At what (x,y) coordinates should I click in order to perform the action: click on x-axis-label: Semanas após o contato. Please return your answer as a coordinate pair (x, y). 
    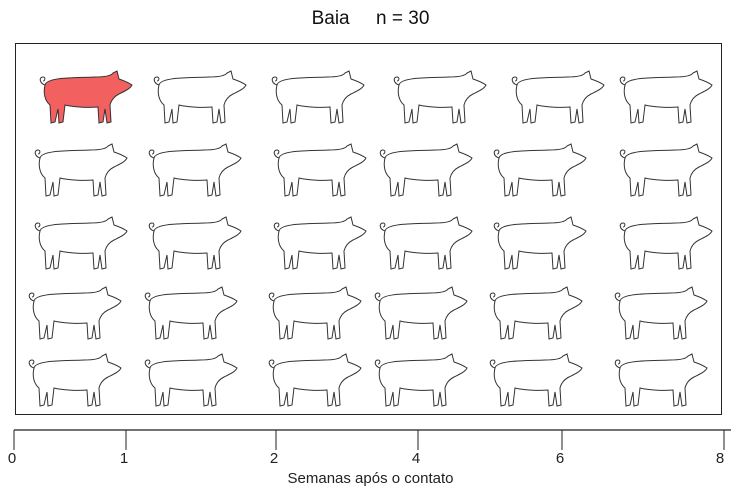
    Looking at the image, I should click on (370, 478).